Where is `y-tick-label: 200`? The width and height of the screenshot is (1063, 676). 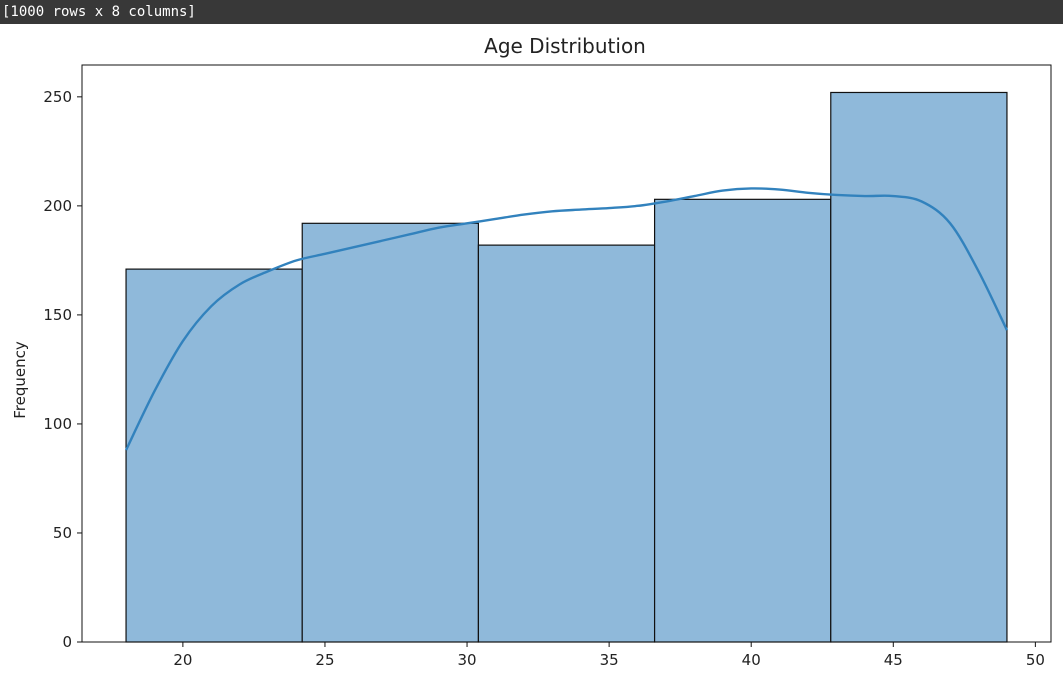
y-tick-label: 200 is located at coordinates (57, 206).